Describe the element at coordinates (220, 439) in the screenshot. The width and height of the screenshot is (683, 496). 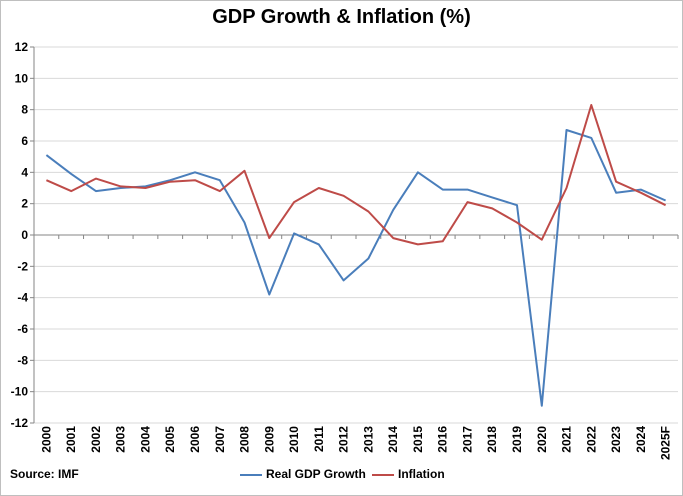
I see `x-tick-label: 2007` at that location.